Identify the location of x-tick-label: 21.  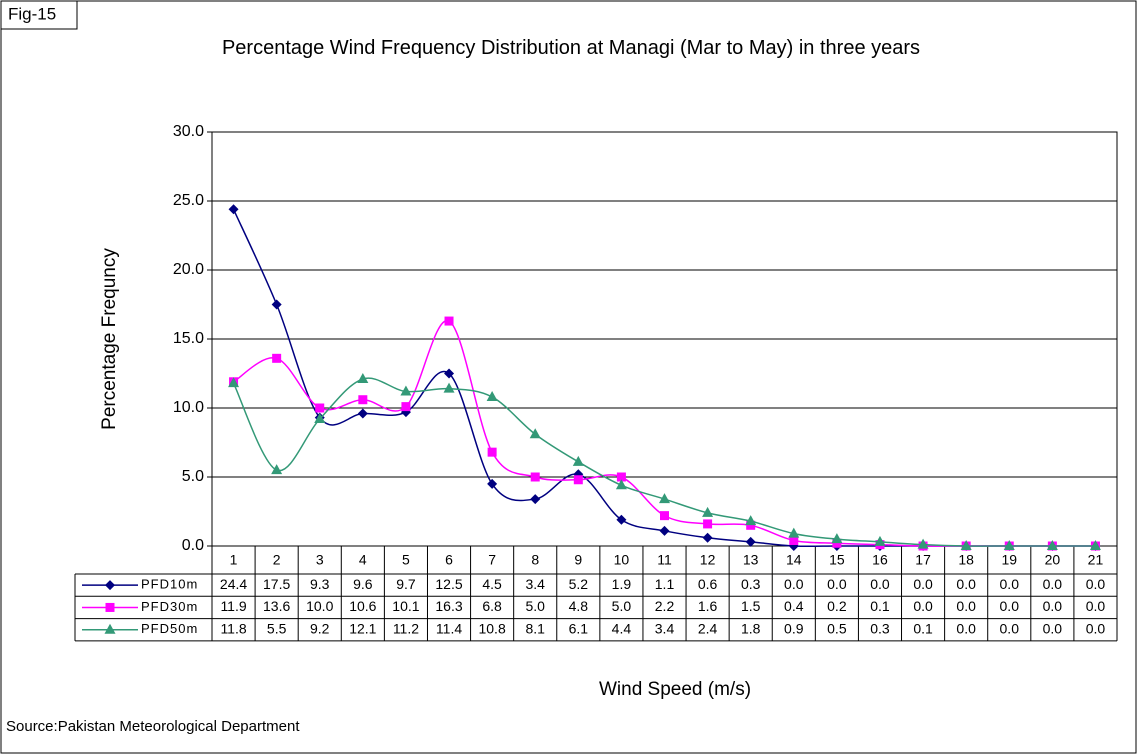
(1096, 560).